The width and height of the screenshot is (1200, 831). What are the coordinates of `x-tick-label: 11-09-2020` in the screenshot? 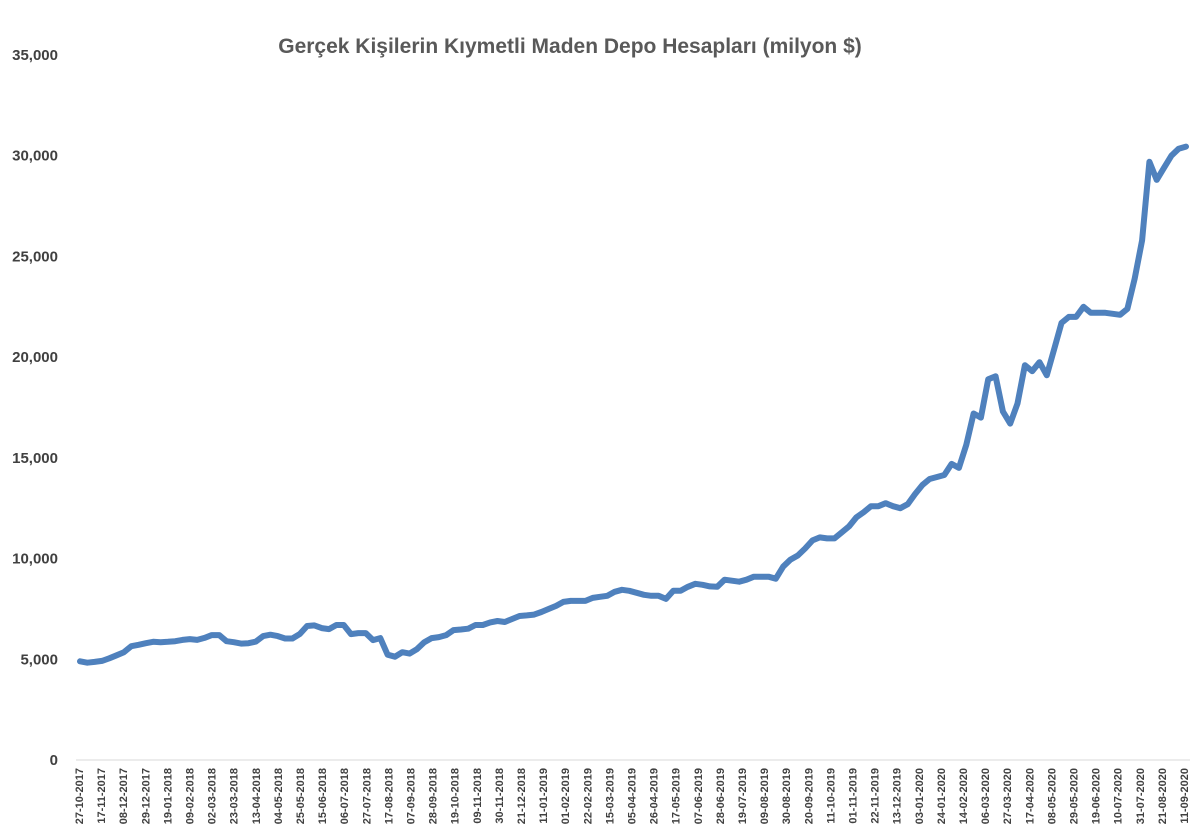 It's located at (1185, 796).